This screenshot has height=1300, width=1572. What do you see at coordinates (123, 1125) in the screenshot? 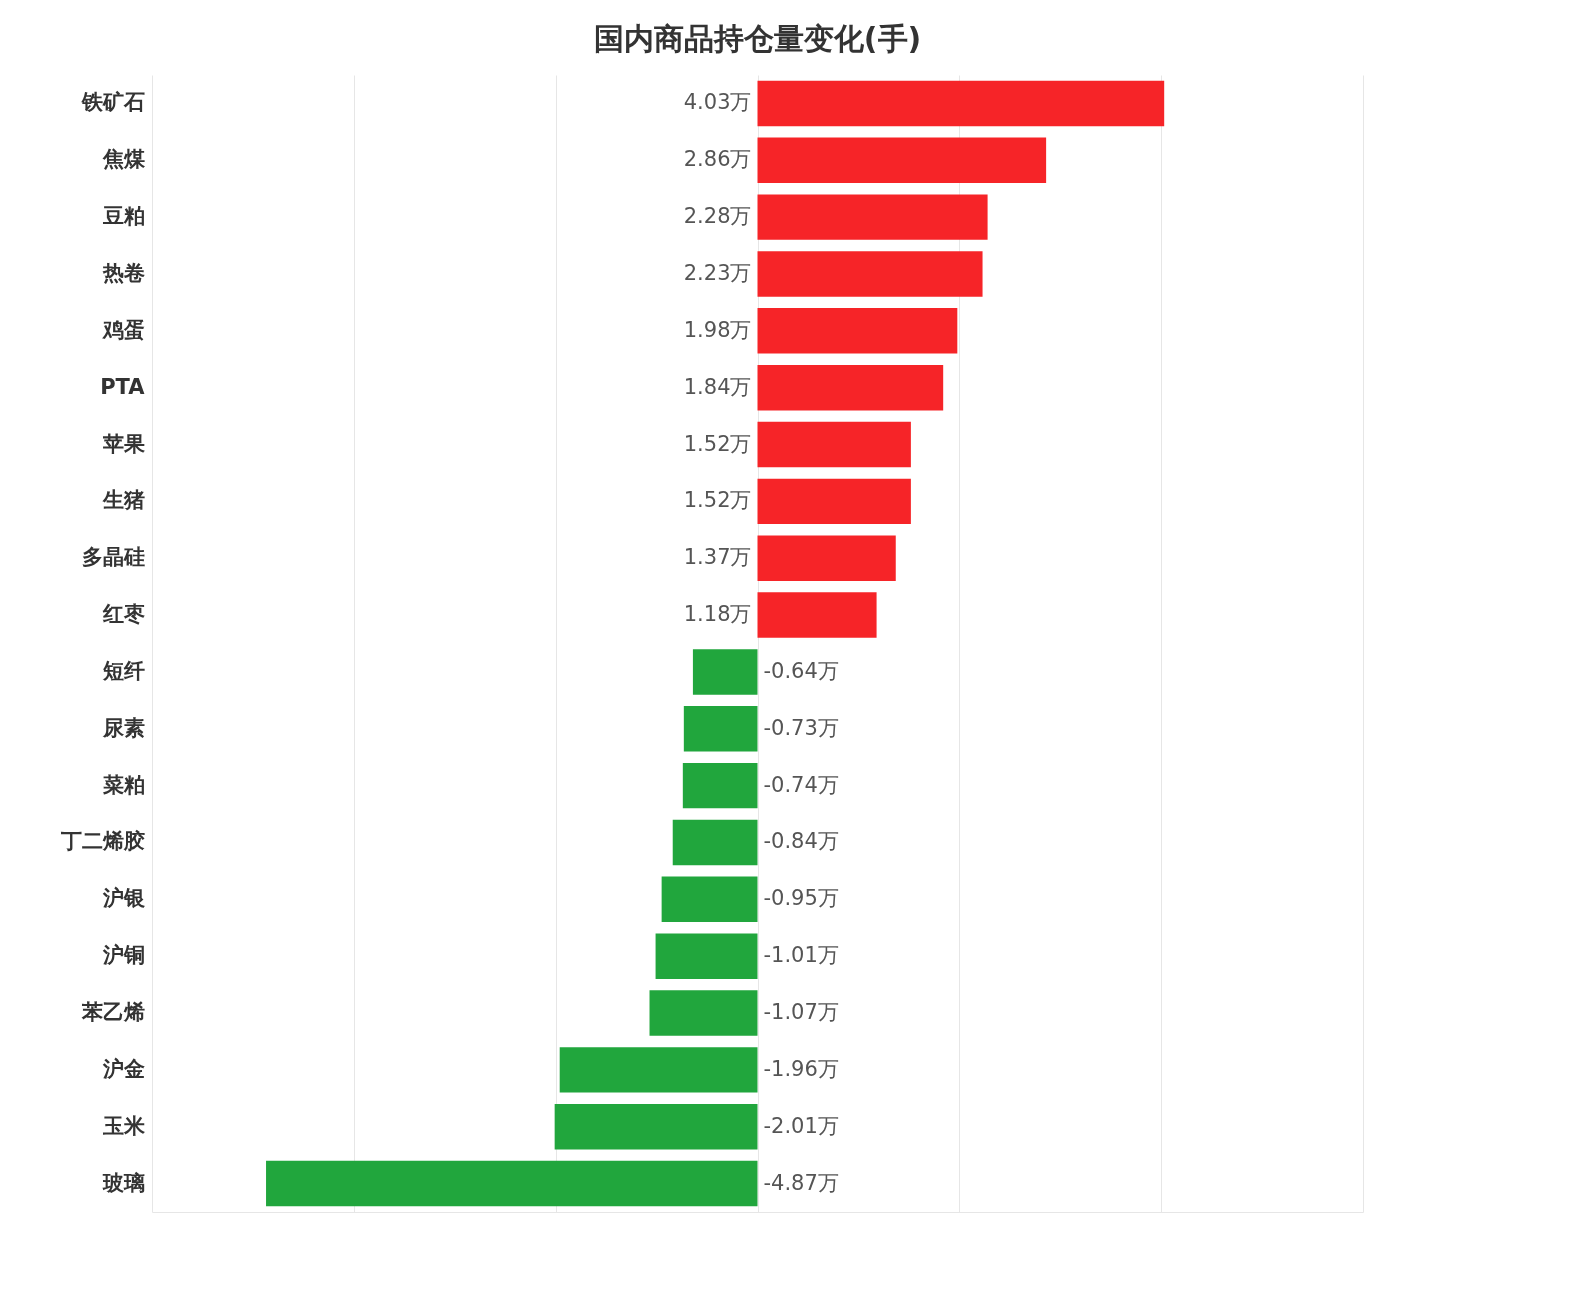
I see `y-tick-label: 玉米` at bounding box center [123, 1125].